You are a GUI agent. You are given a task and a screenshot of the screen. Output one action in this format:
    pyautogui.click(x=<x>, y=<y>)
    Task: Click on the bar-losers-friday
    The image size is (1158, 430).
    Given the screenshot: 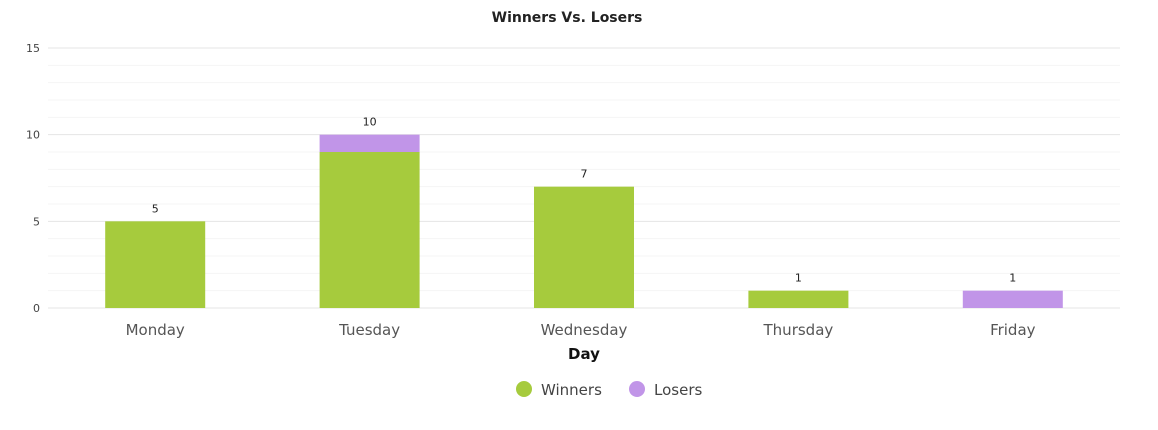 What is the action you would take?
    pyautogui.click(x=1012, y=299)
    